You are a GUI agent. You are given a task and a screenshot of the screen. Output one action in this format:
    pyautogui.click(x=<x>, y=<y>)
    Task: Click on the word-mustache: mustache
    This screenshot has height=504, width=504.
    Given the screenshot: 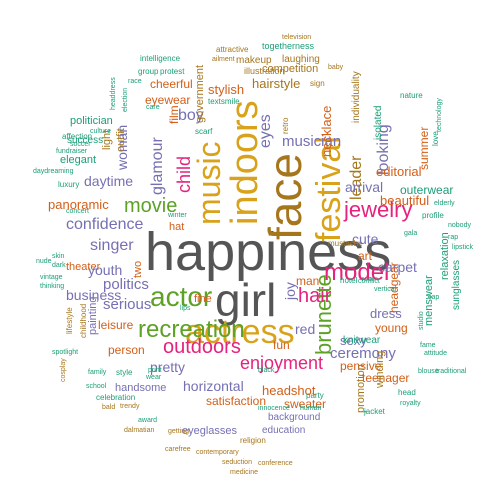 What is the action you would take?
    pyautogui.click(x=345, y=243)
    